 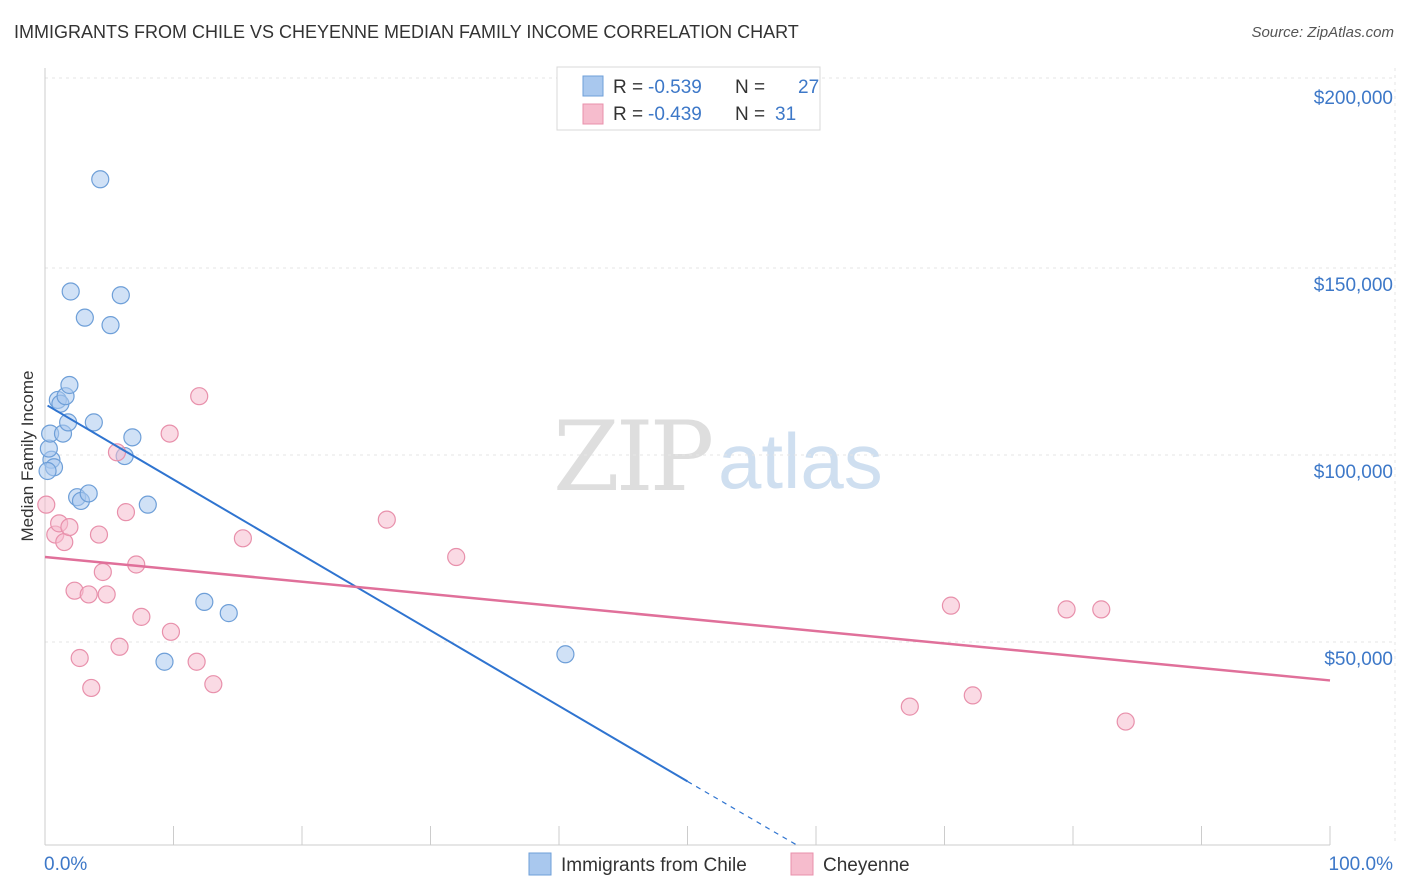 What do you see at coordinates (27, 455) in the screenshot?
I see `y-axis-label: Median Family Income` at bounding box center [27, 455].